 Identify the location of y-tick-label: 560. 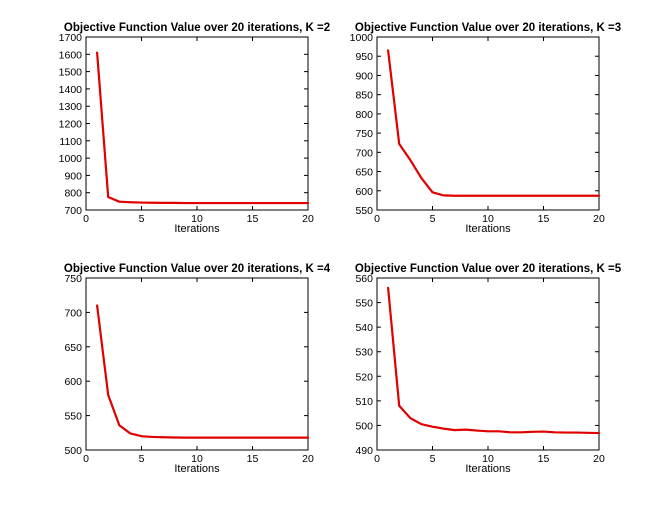
(364, 279).